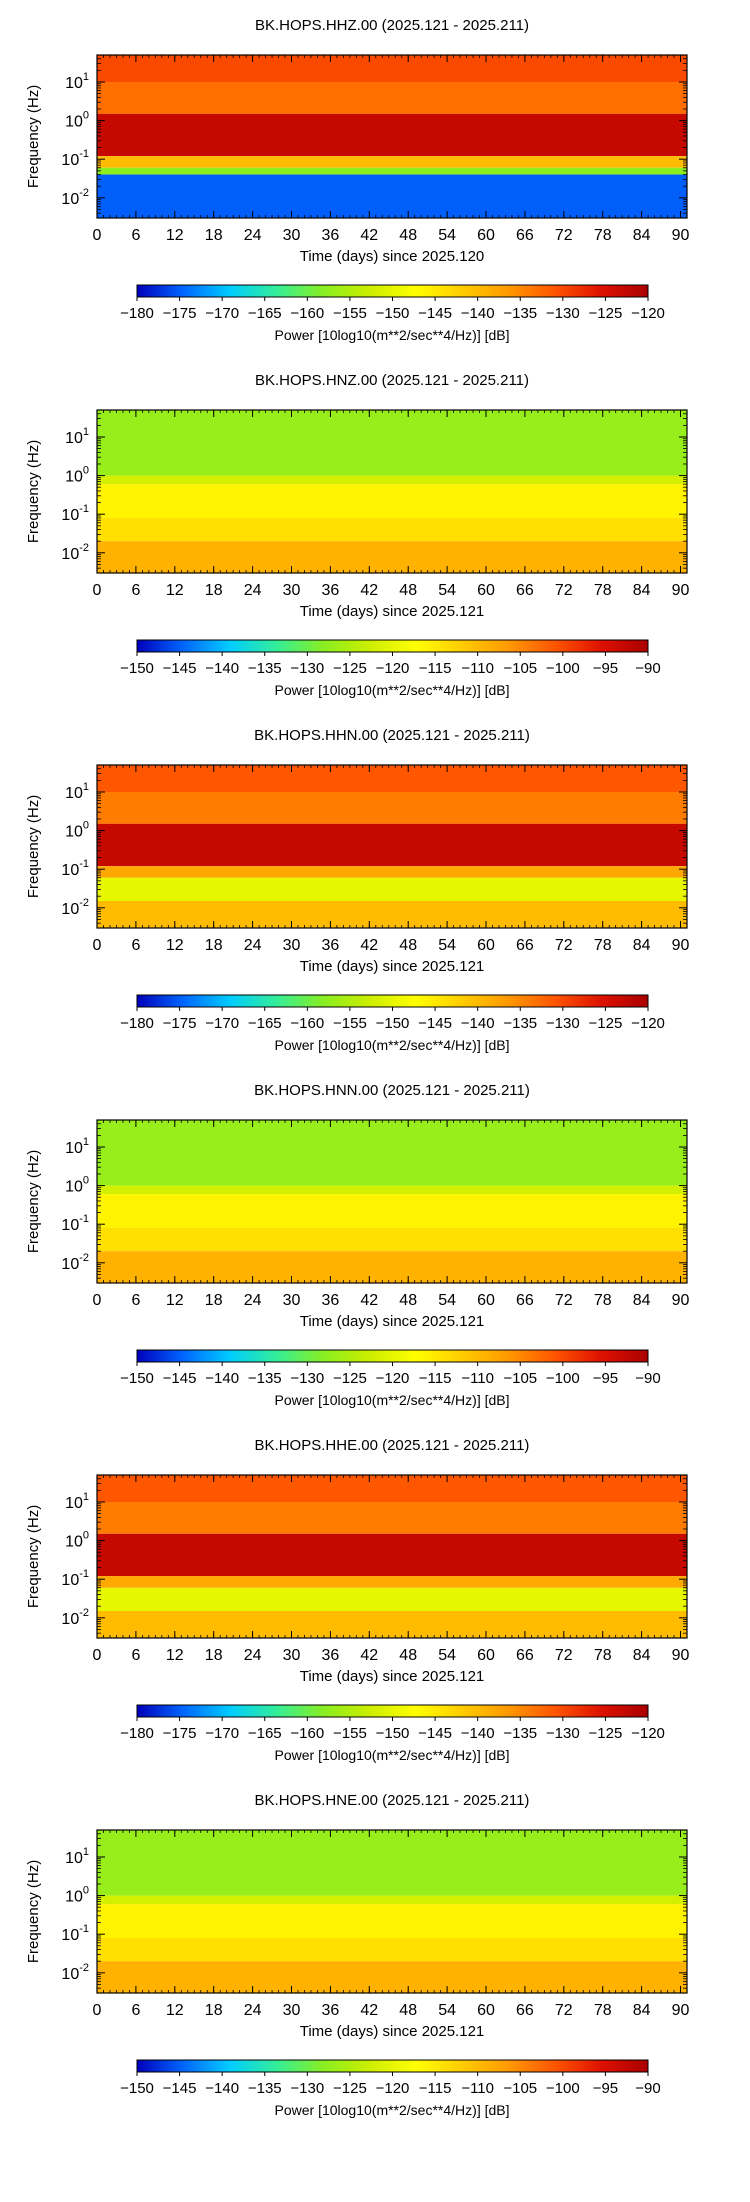 This screenshot has height=2202, width=750. Describe the element at coordinates (447, 945) in the screenshot. I see `x-tick-label: 54` at that location.